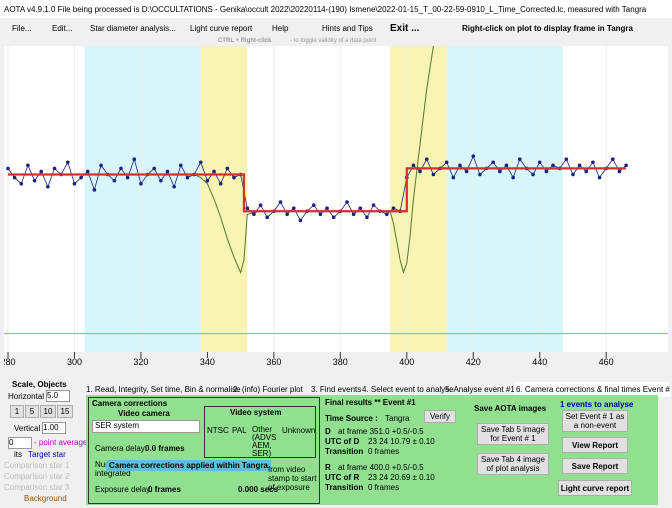  Describe the element at coordinates (347, 28) in the screenshot. I see `menu-item: Hints and Tips` at that location.